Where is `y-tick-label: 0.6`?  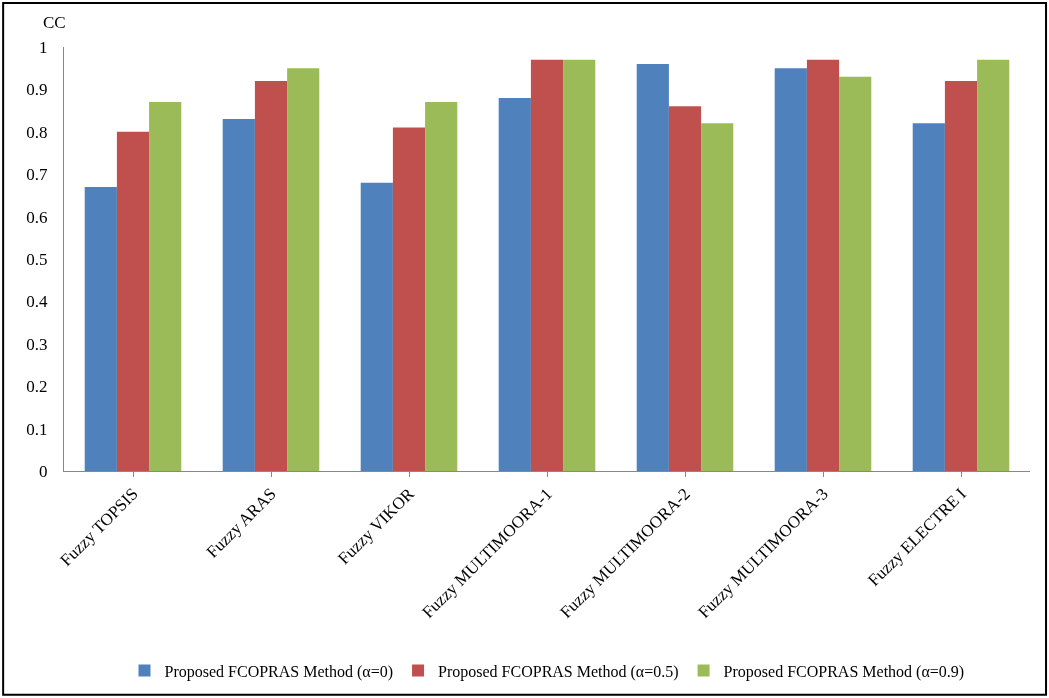 y-tick-label: 0.6 is located at coordinates (37, 217).